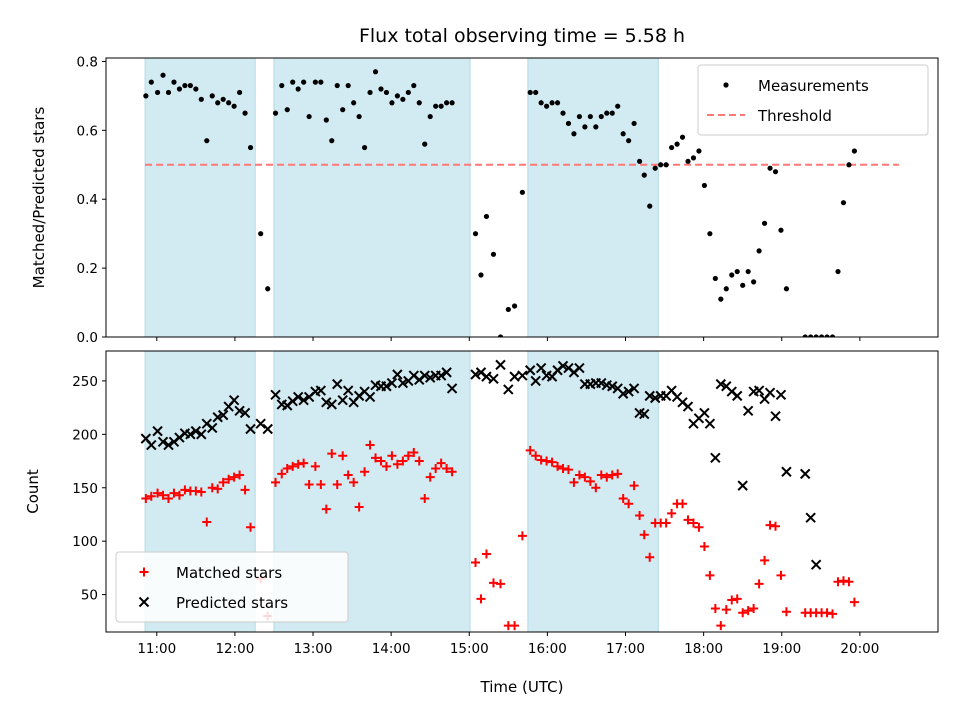 The image size is (960, 724). Describe the element at coordinates (85, 382) in the screenshot. I see `y-tick-label: 250` at that location.